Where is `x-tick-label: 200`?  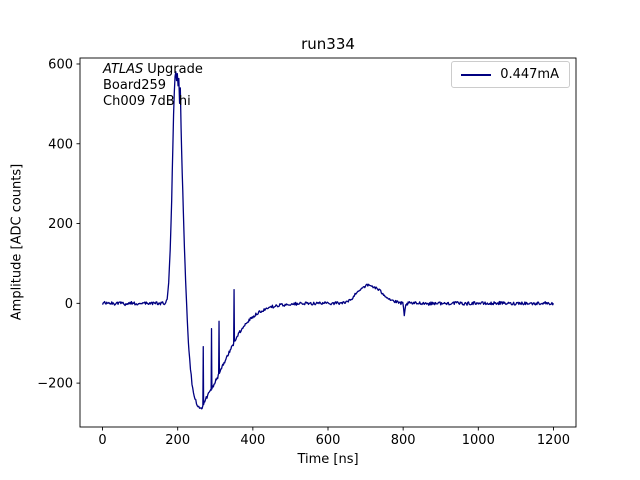 x-tick-label: 200 is located at coordinates (177, 440).